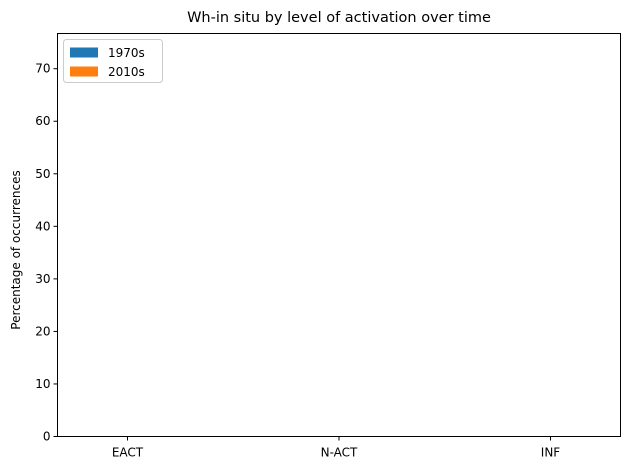 This screenshot has width=630, height=470. I want to click on x-tick-label: EACT, so click(128, 453).